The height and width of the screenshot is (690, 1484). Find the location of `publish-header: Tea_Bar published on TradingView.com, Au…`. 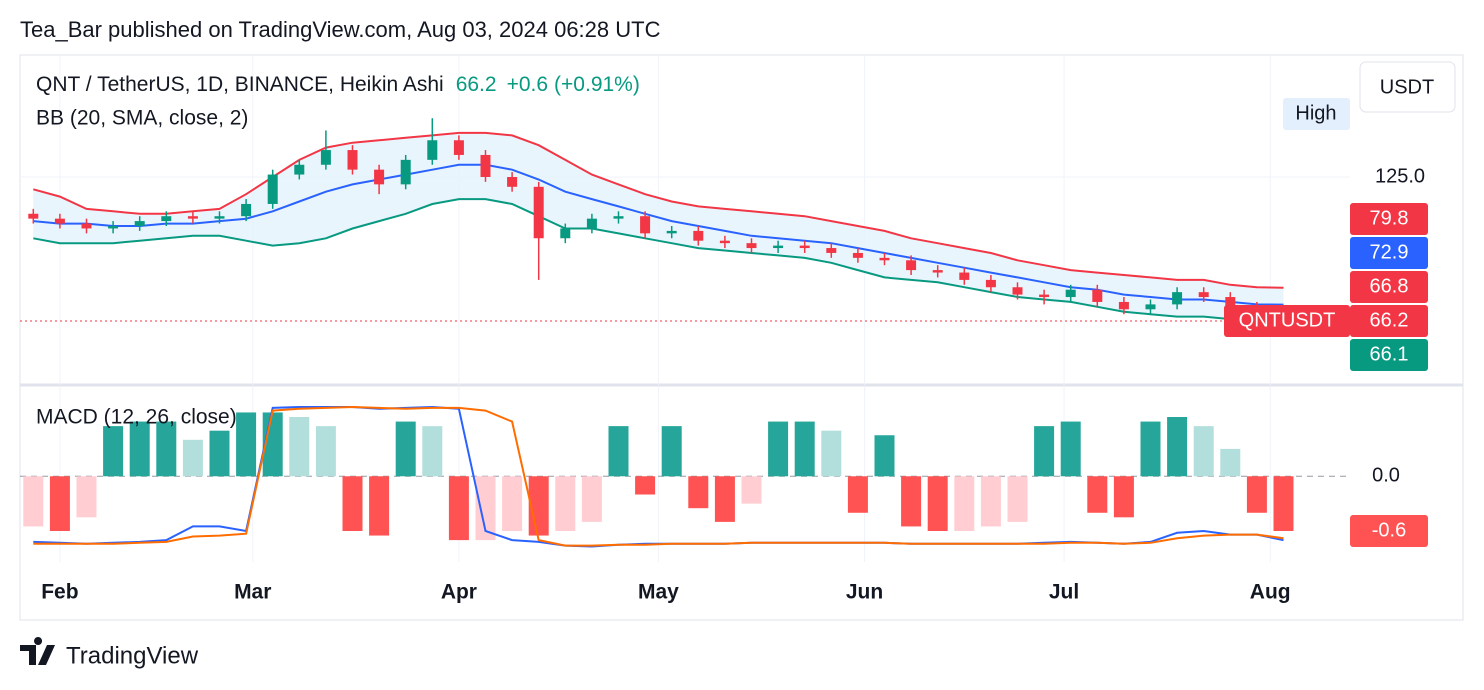

publish-header: Tea_Bar published on TradingView.com, Au… is located at coordinates (340, 29).